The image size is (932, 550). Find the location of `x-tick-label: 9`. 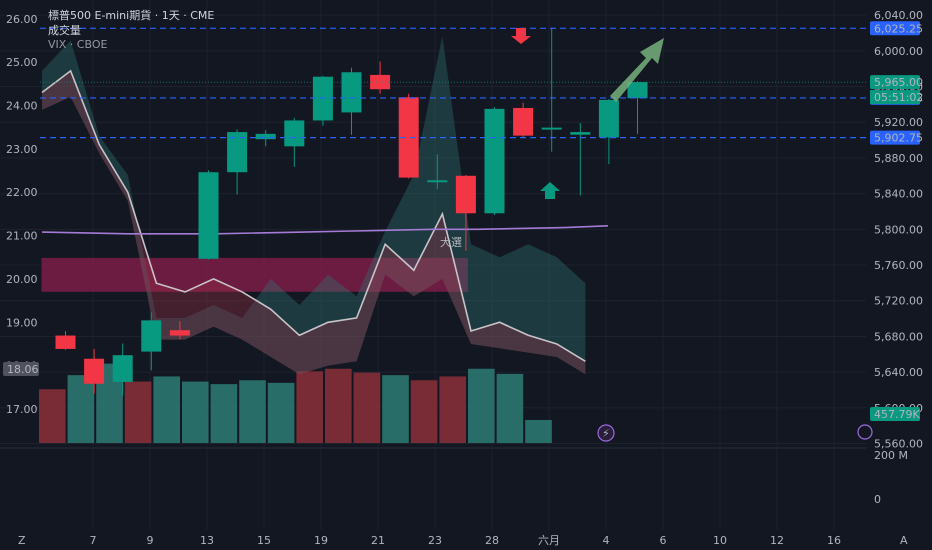

x-tick-label: 9 is located at coordinates (150, 540).